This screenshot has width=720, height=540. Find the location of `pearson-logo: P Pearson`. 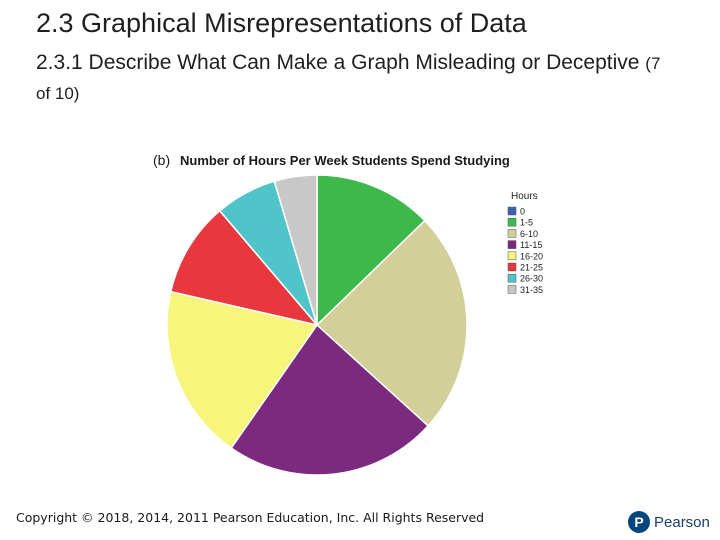

pearson-logo: P Pearson is located at coordinates (669, 522).